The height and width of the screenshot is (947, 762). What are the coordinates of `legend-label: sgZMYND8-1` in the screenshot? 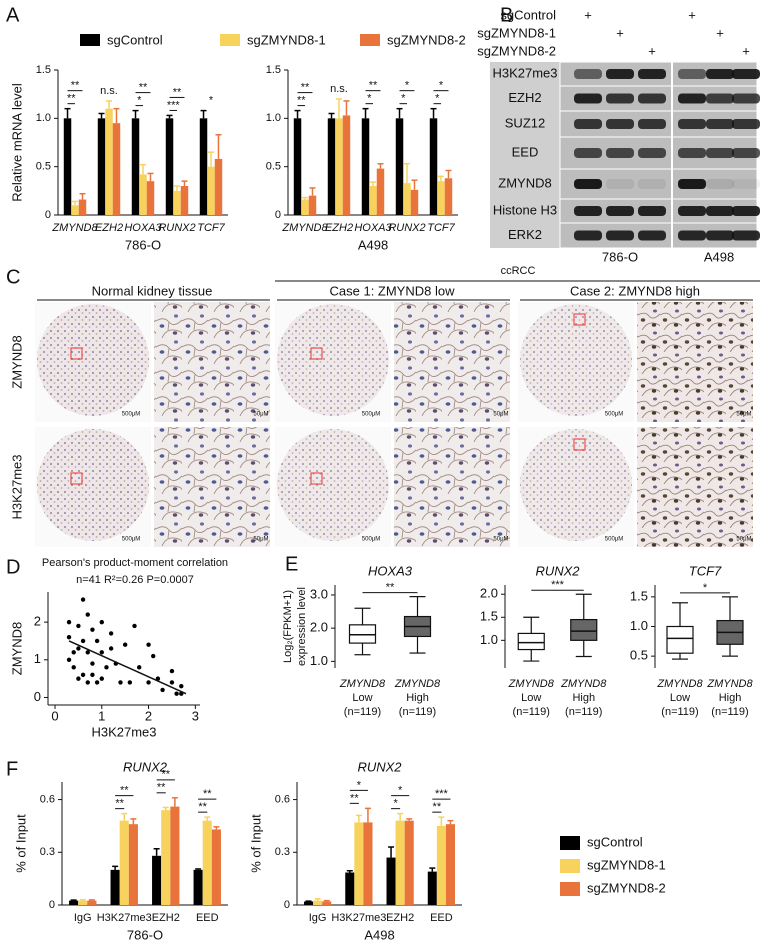 It's located at (286, 39).